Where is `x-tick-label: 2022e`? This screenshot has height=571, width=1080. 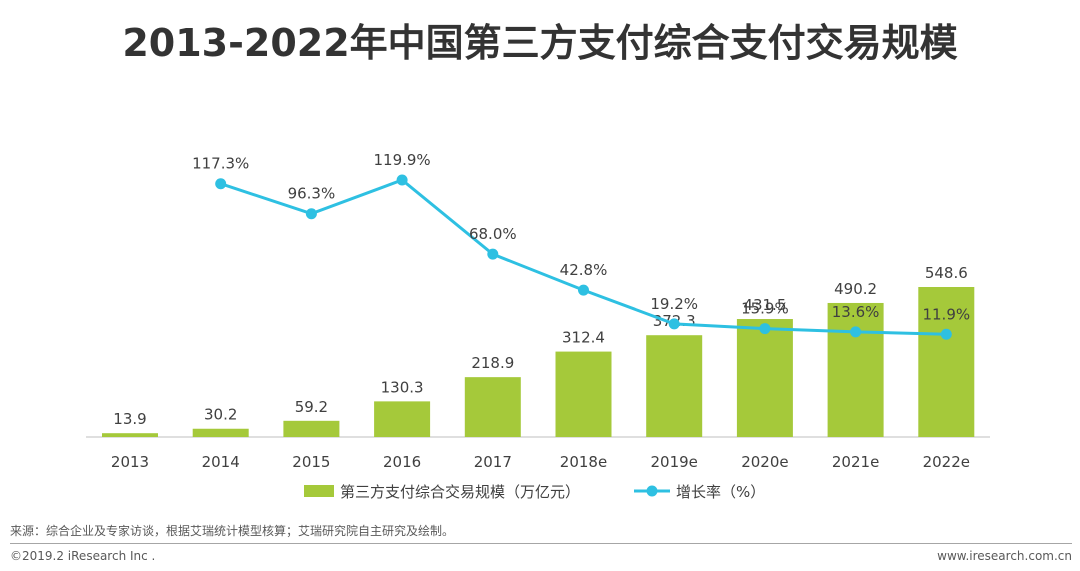
x-tick-label: 2022e is located at coordinates (946, 462).